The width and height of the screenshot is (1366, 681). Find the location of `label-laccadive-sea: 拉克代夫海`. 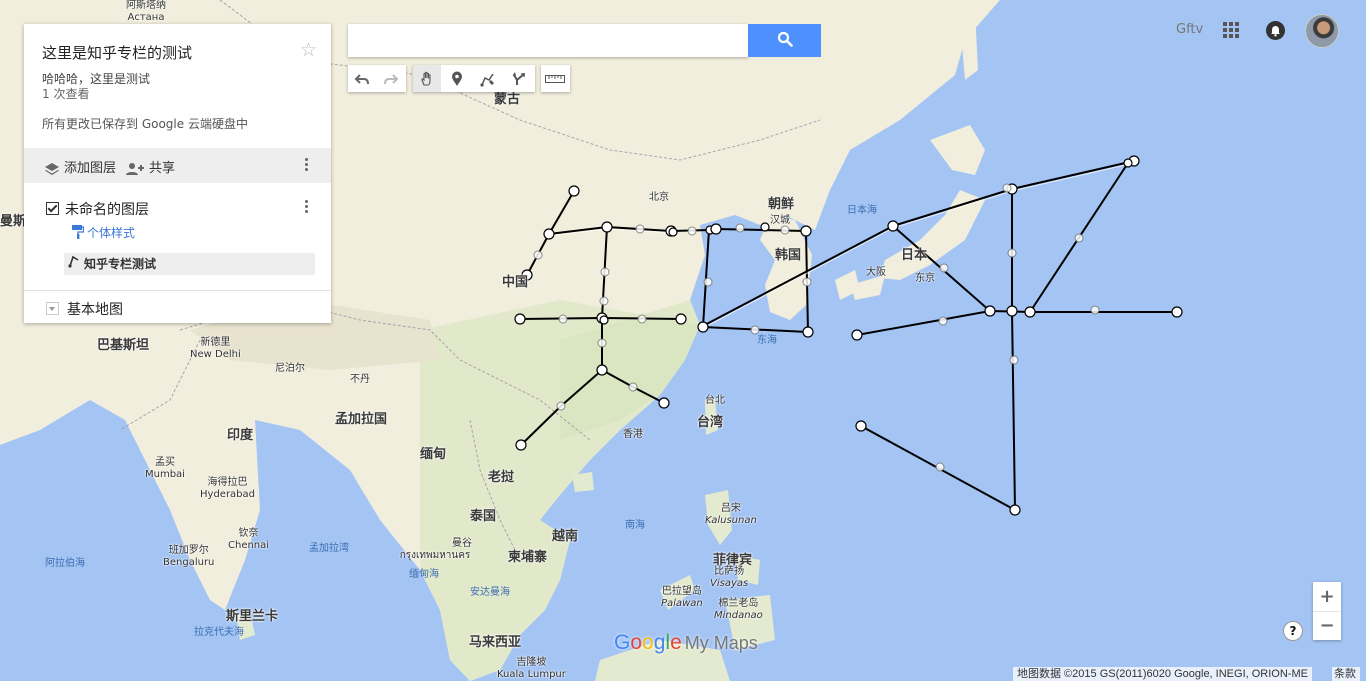

label-laccadive-sea: 拉克代夫海 is located at coordinates (219, 632).